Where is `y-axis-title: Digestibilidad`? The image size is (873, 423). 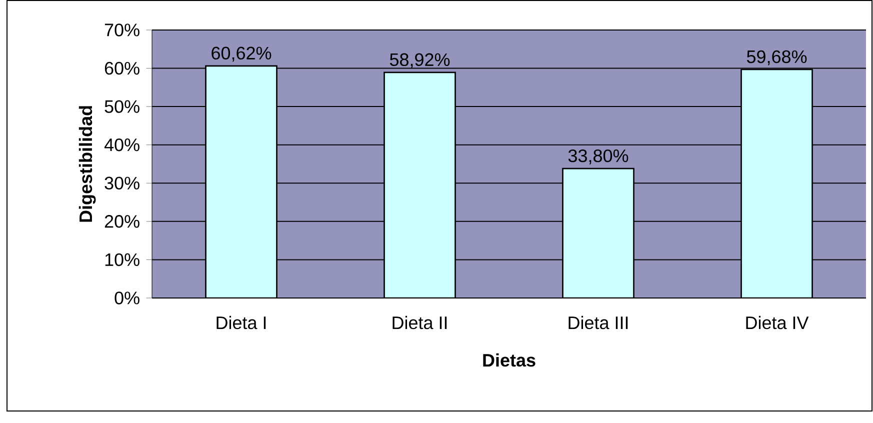 y-axis-title: Digestibilidad is located at coordinates (87, 164).